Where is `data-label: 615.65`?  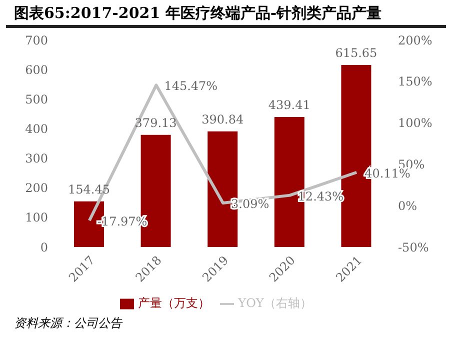 data-label: 615.65 is located at coordinates (356, 53).